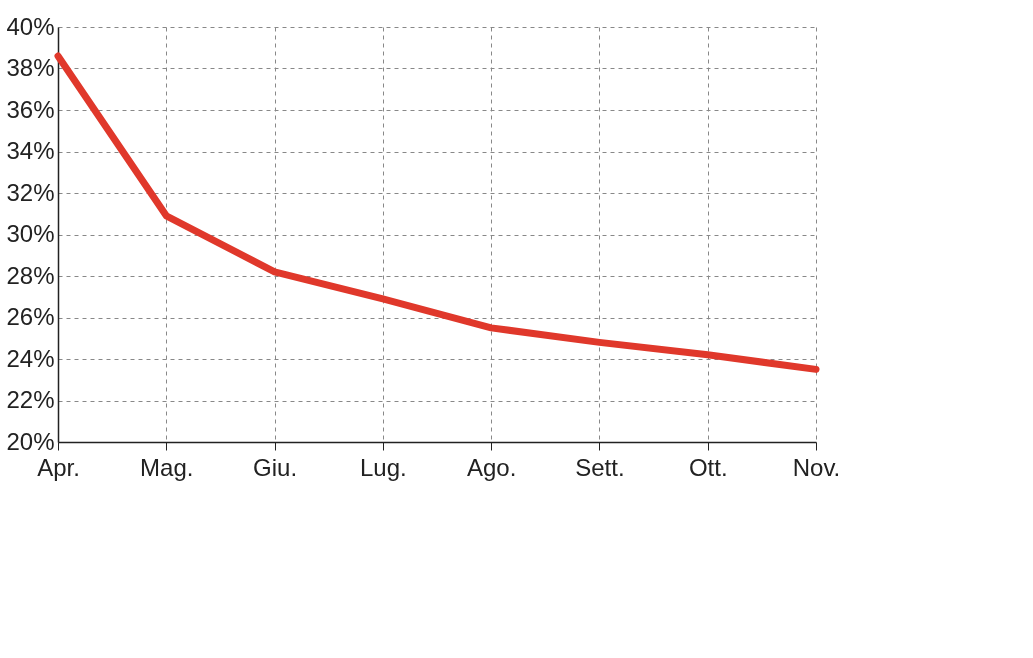 The image size is (1033, 658). Describe the element at coordinates (816, 467) in the screenshot. I see `x-tick-label: Nov.` at that location.